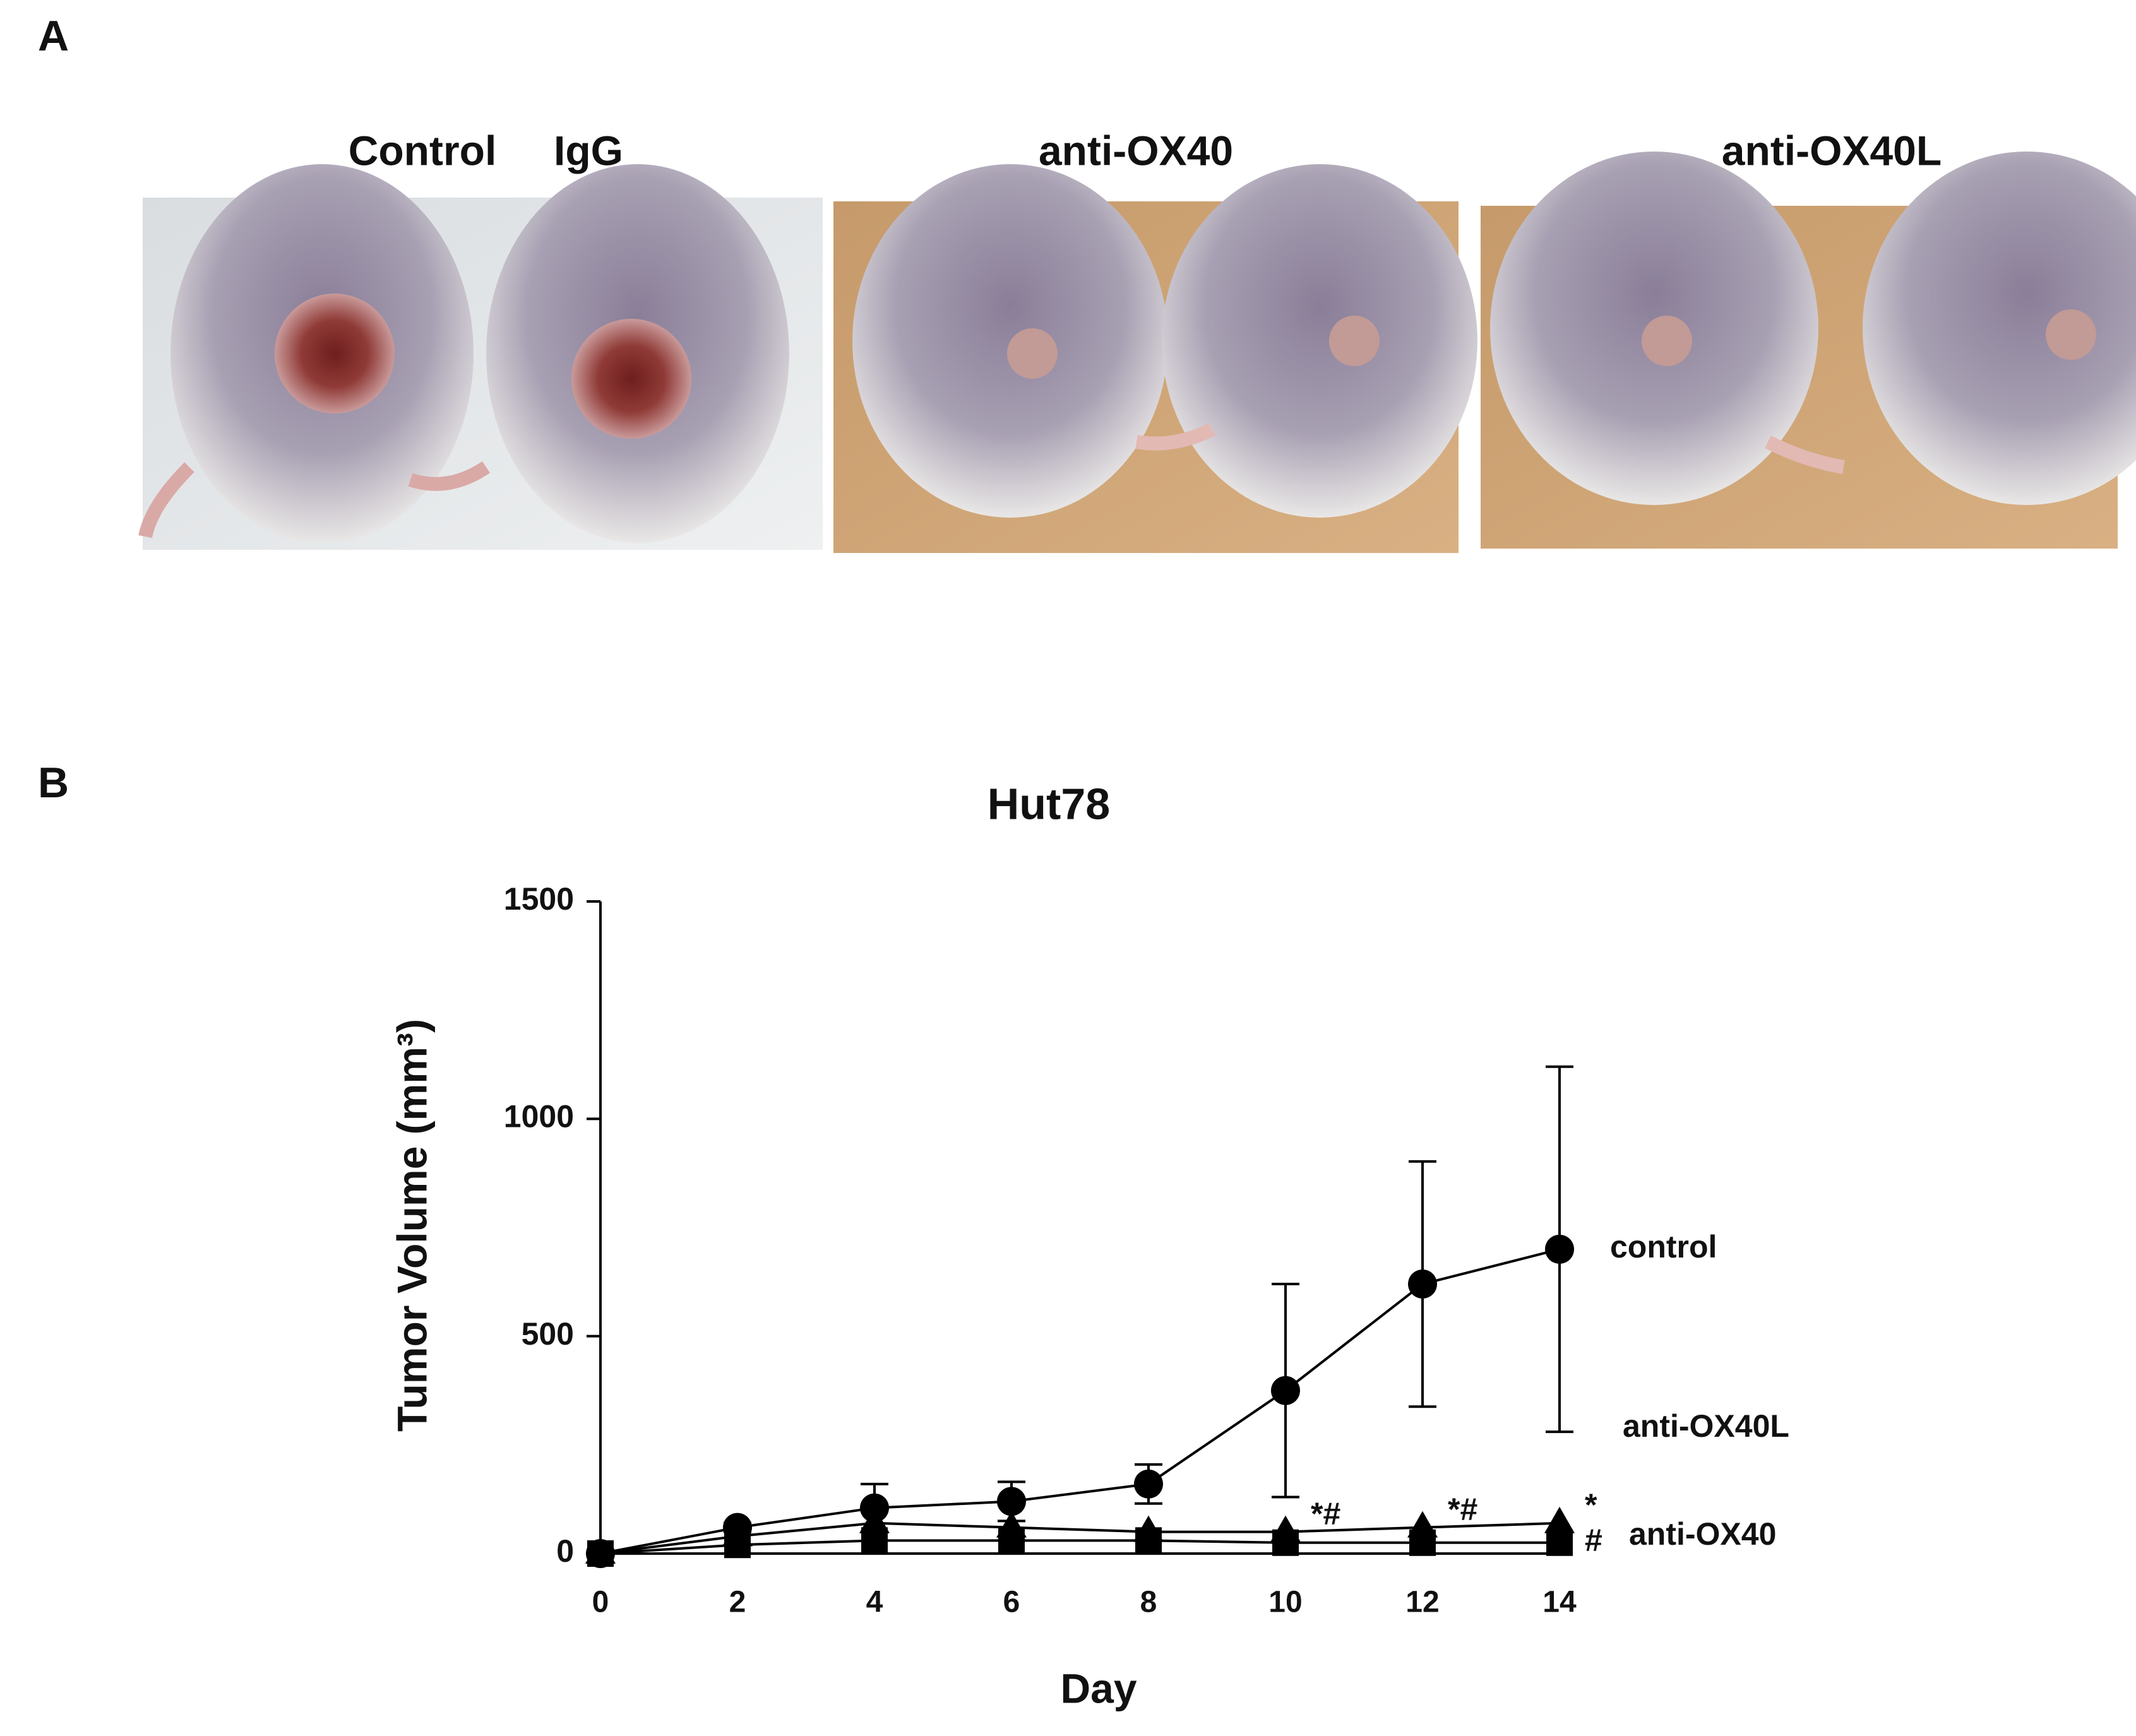 This screenshot has height=1736, width=2136. What do you see at coordinates (1832, 150) in the screenshot?
I see `photo-label: anti-OX40L` at bounding box center [1832, 150].